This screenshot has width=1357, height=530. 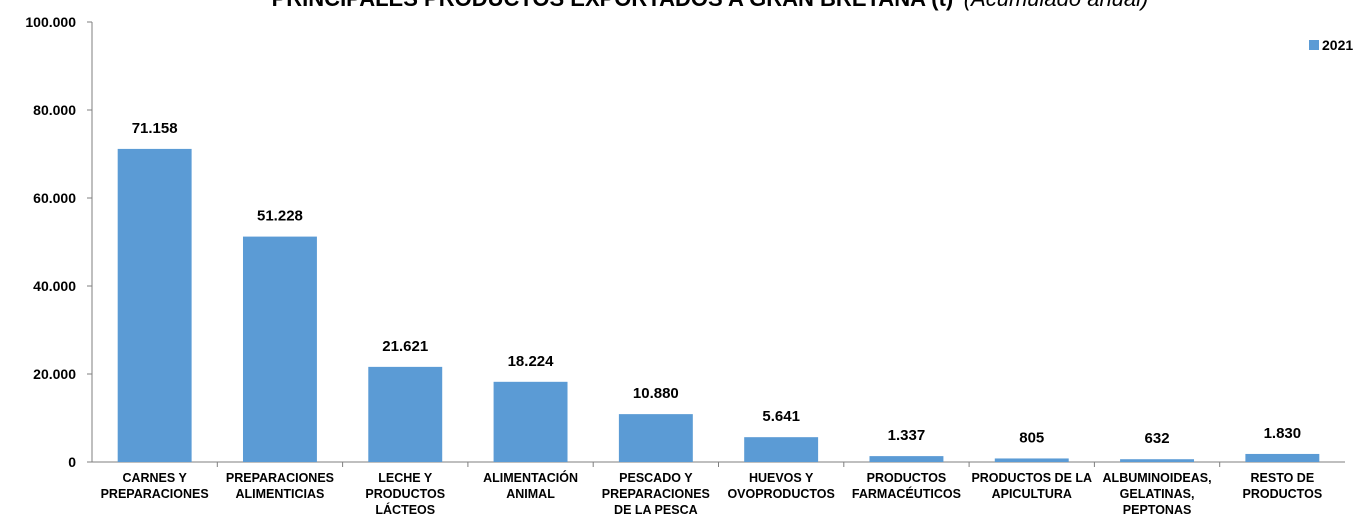 I want to click on x-category-line: PEPTONAS, so click(x=1157, y=510).